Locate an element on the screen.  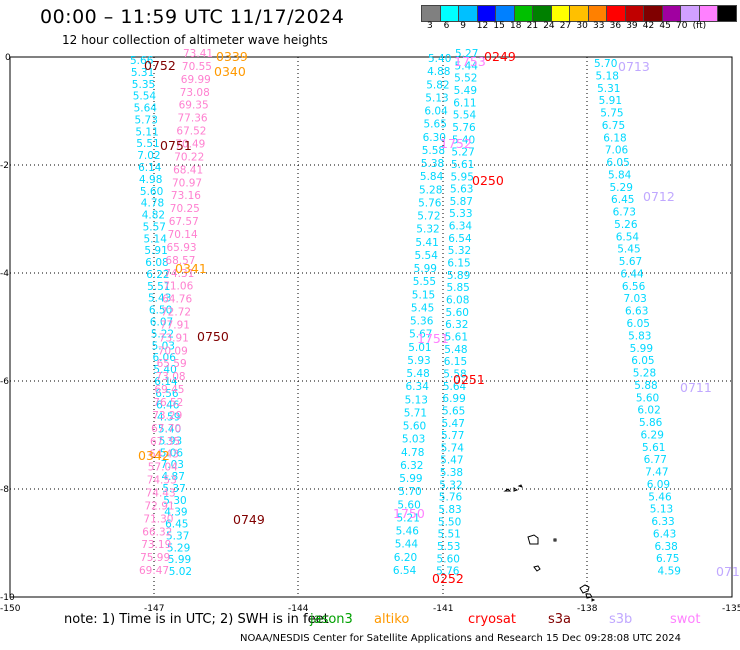
wave-height-value: 5.01 is located at coordinates (419, 348).